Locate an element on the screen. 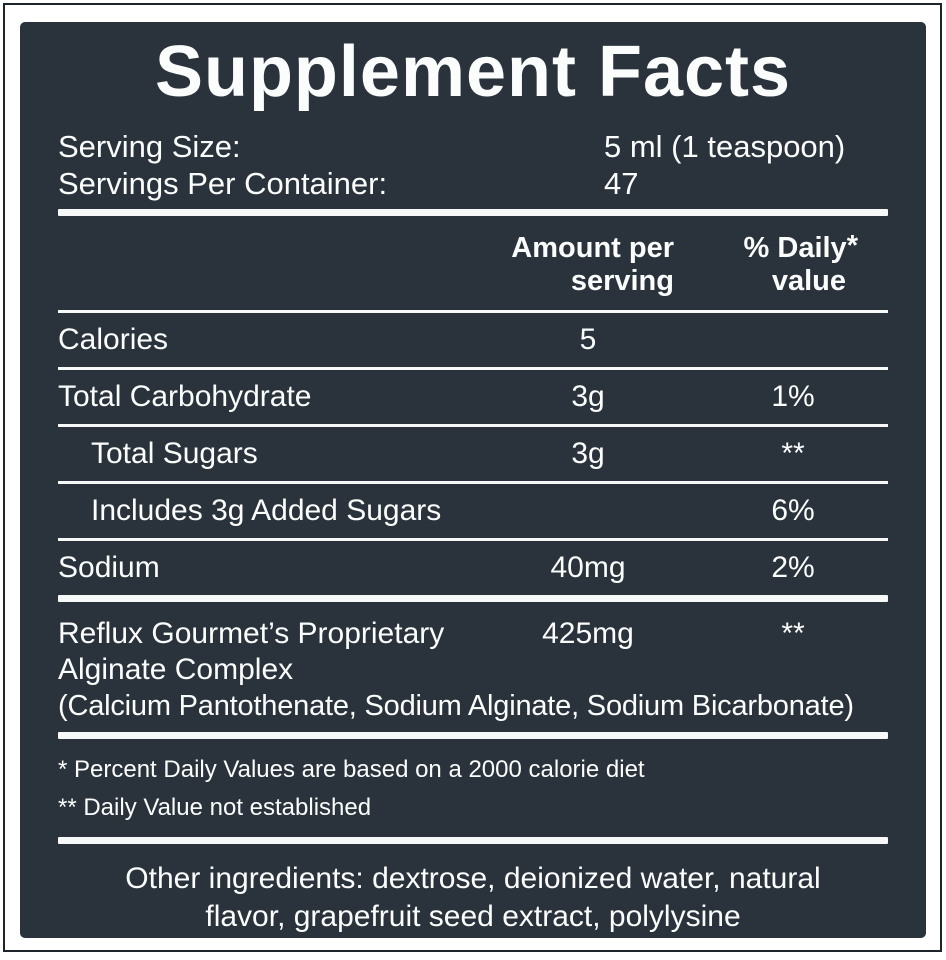 The height and width of the screenshot is (960, 946). table-row-proprietary-blend: Reflux Gourmet’s Proprietary 425mg ** is located at coordinates (473, 634).